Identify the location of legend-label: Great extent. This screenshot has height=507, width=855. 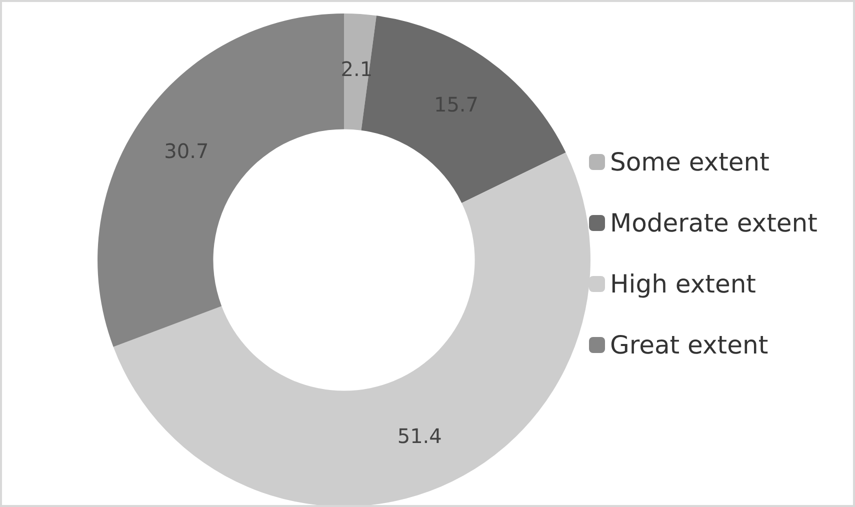
(689, 345).